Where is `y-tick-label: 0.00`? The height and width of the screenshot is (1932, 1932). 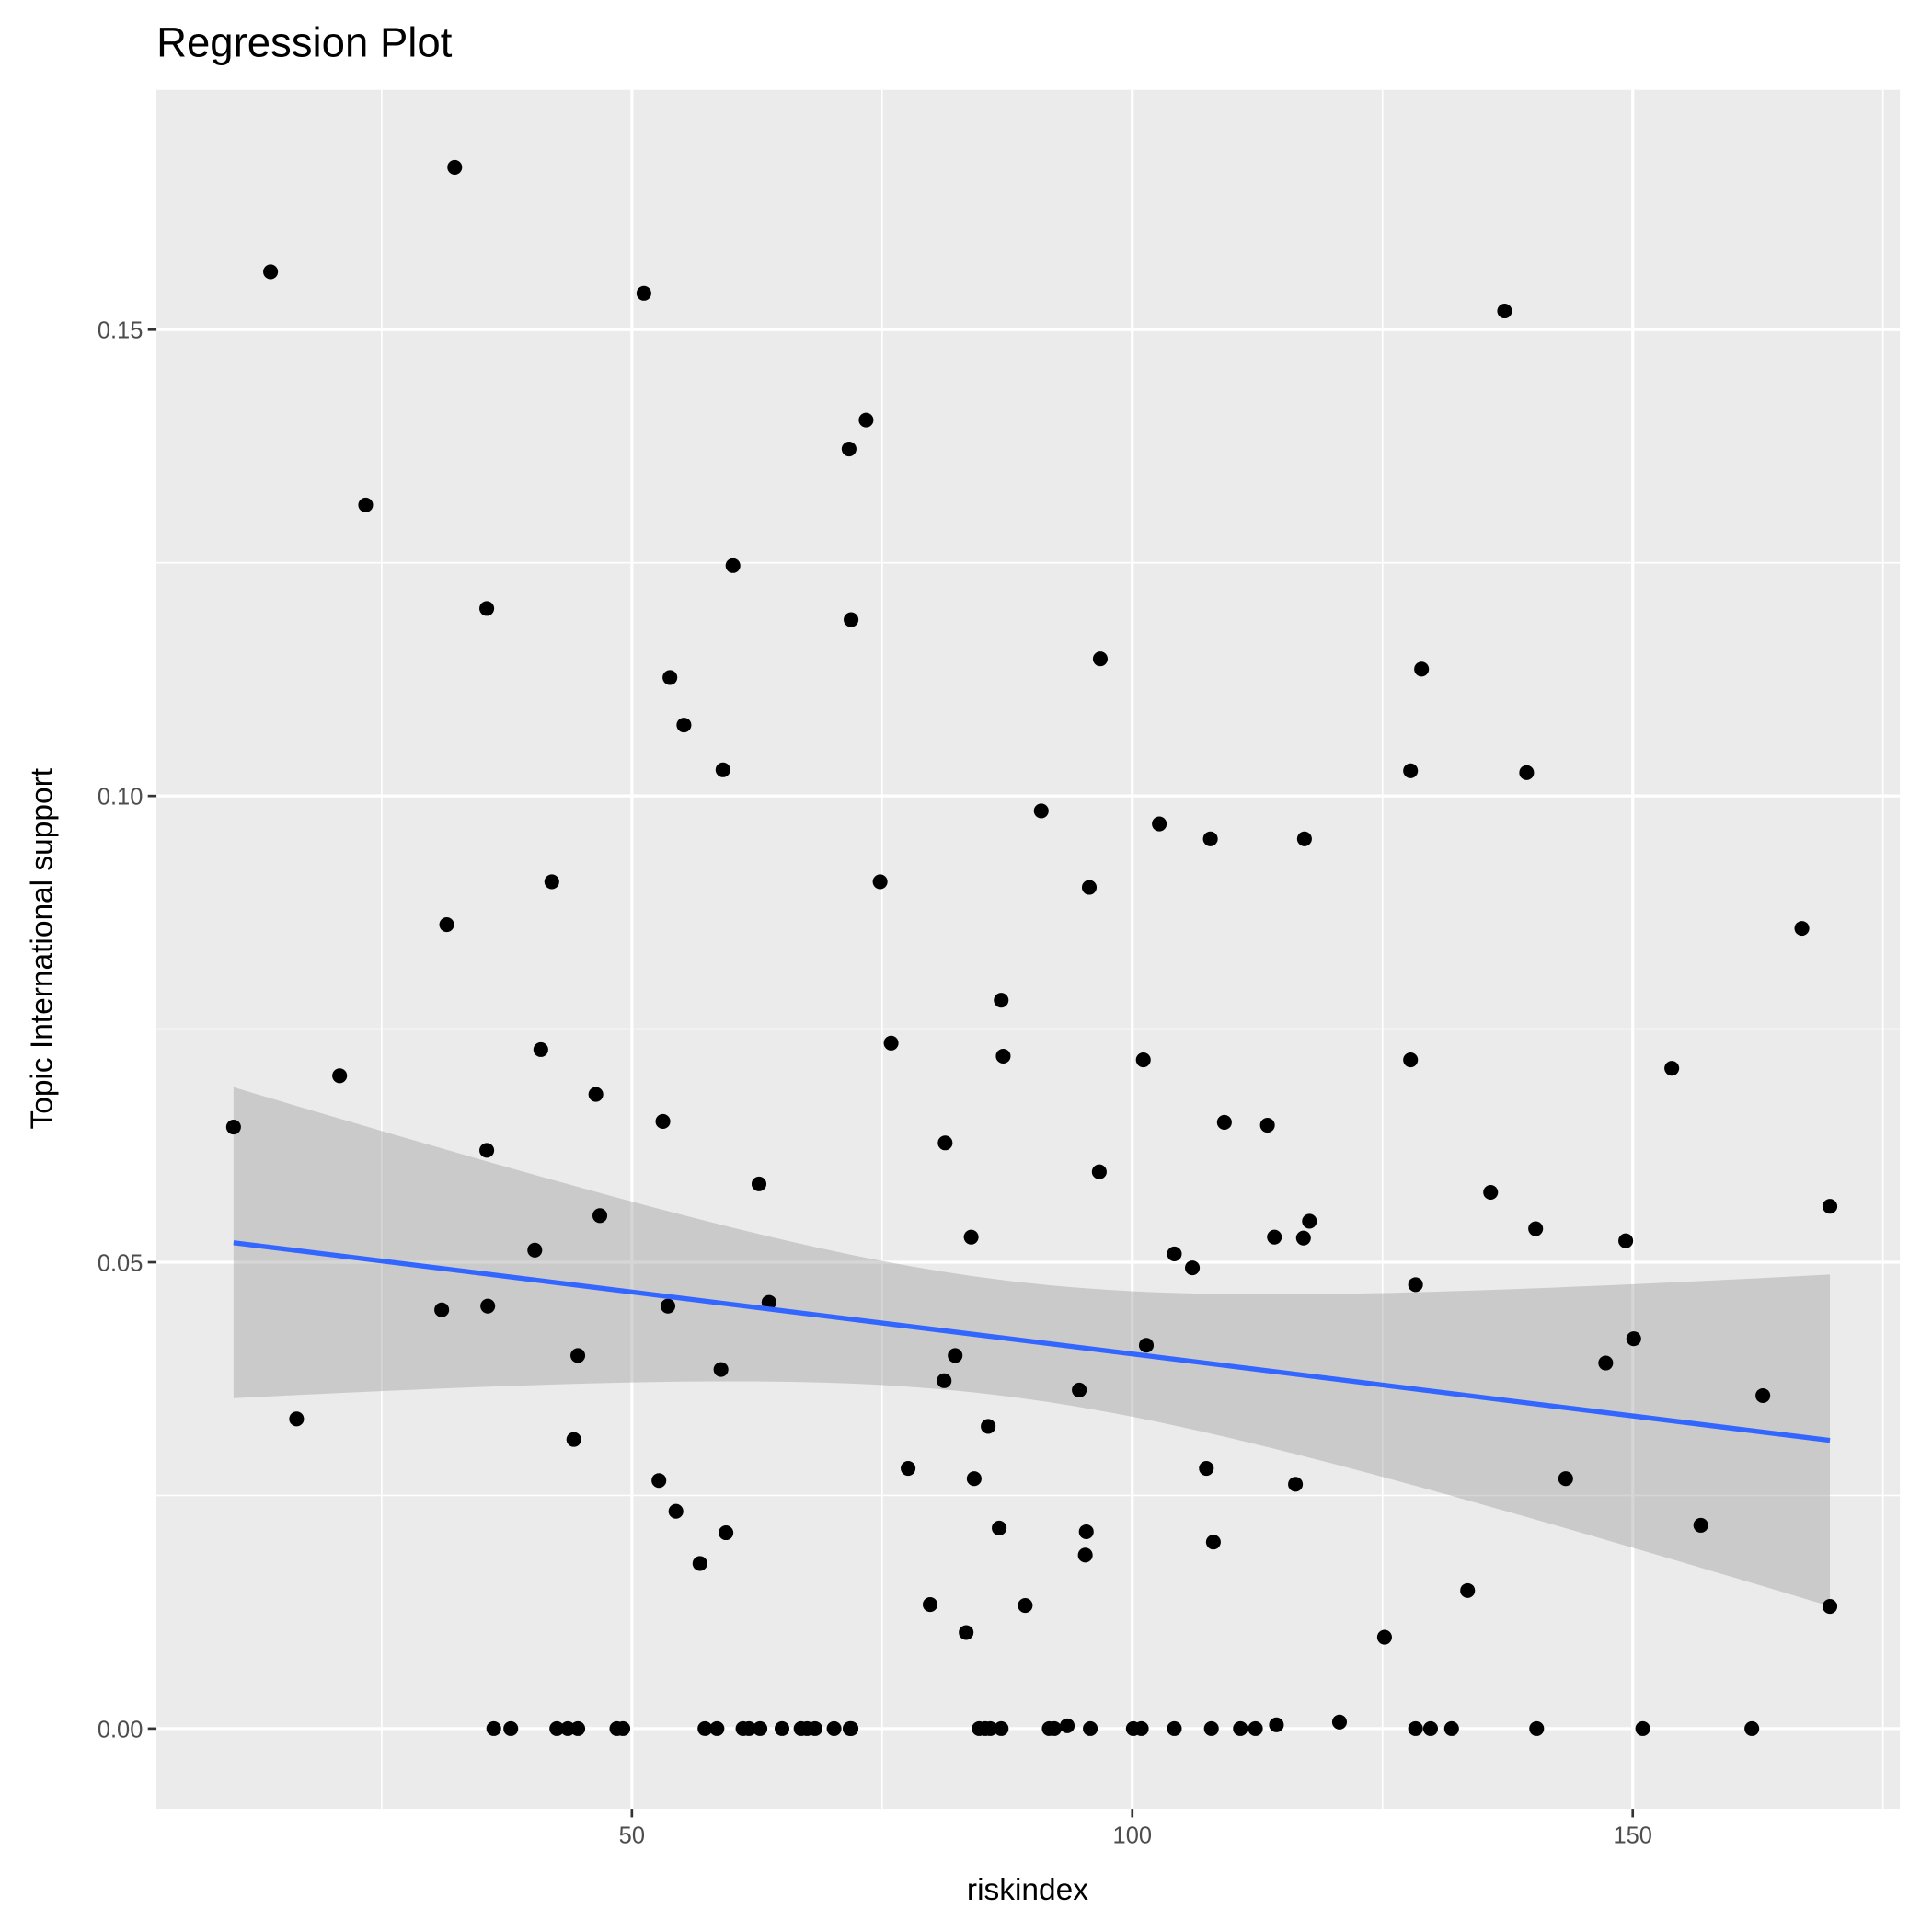 y-tick-label: 0.00 is located at coordinates (121, 1729).